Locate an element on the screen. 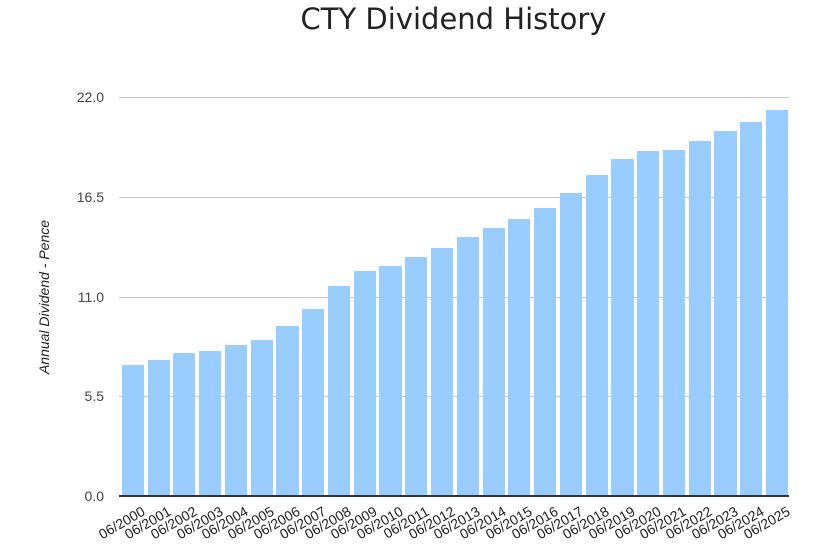 The width and height of the screenshot is (837, 547). y-tick-label: 5.5 is located at coordinates (94, 396).